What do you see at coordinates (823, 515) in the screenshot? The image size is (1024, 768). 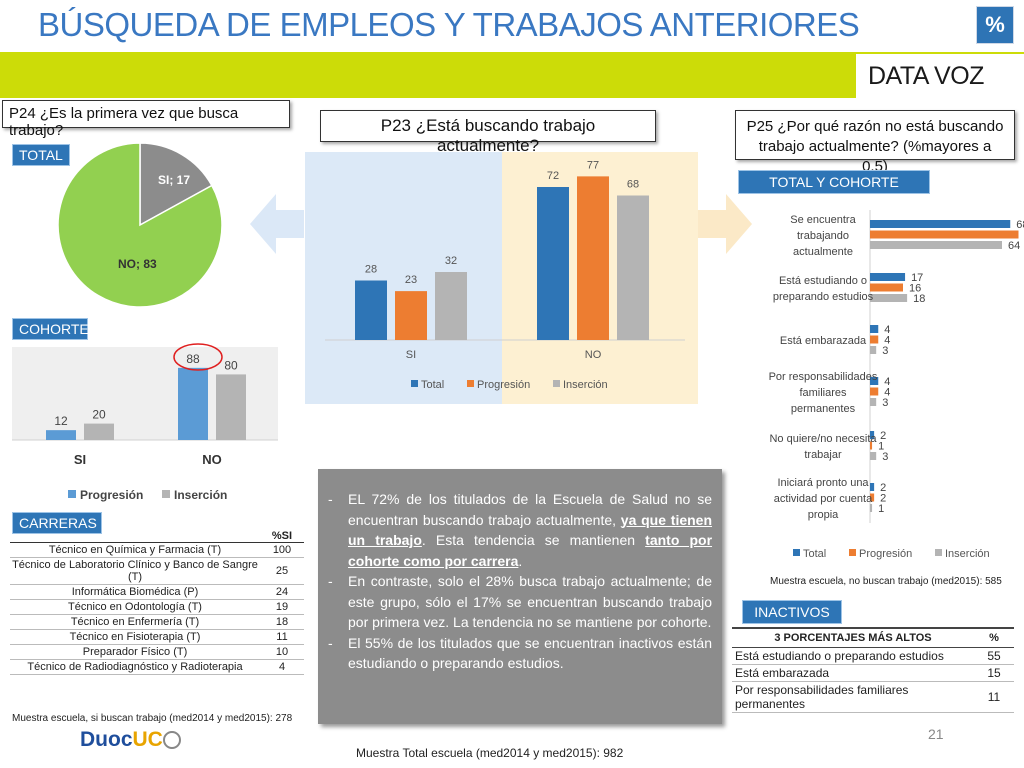 I see `p25-category-label: propia` at bounding box center [823, 515].